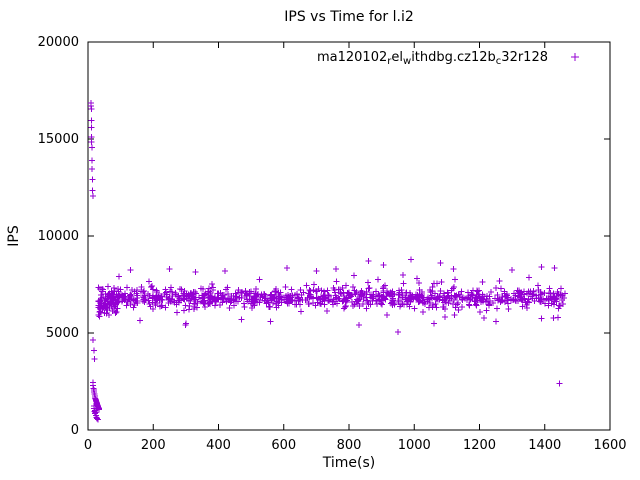 Image resolution: width=640 pixels, height=480 pixels. I want to click on x-tick-label: 400, so click(218, 445).